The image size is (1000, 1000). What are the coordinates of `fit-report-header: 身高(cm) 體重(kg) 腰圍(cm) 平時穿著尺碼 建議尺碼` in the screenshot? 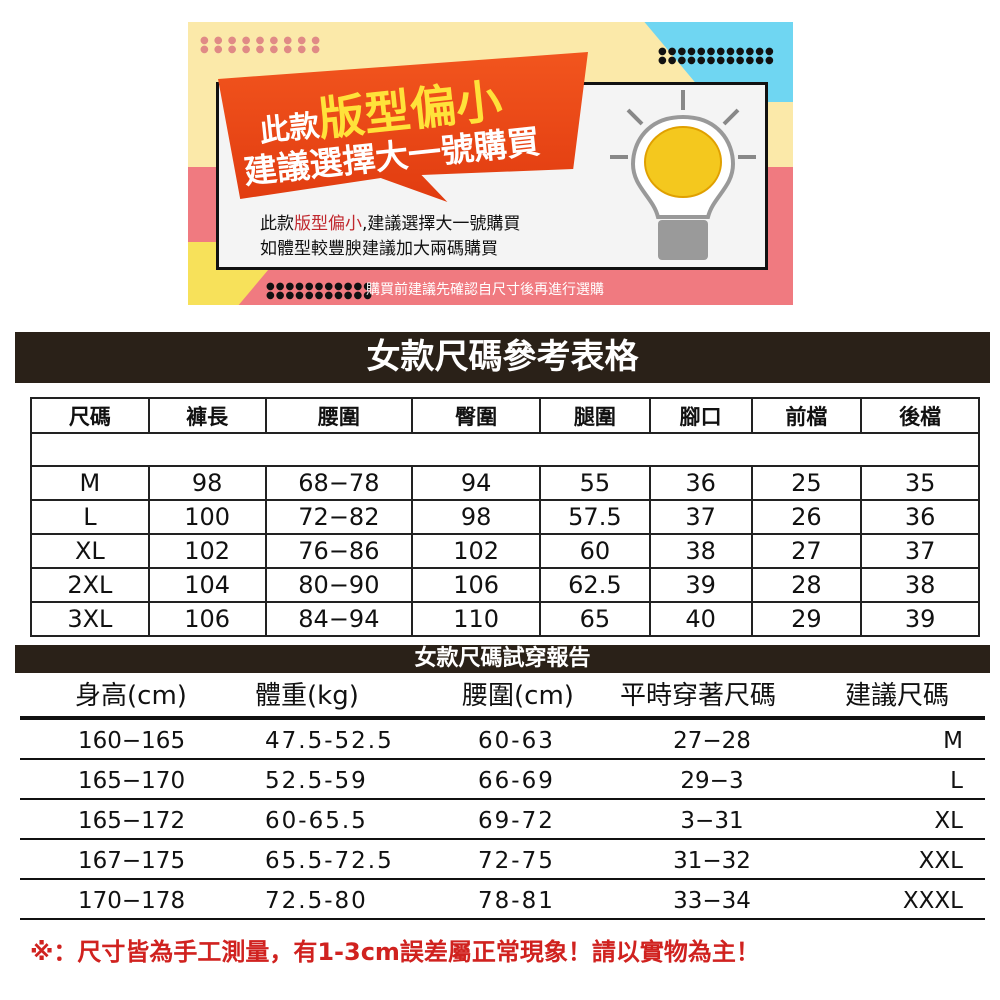 It's located at (500, 695).